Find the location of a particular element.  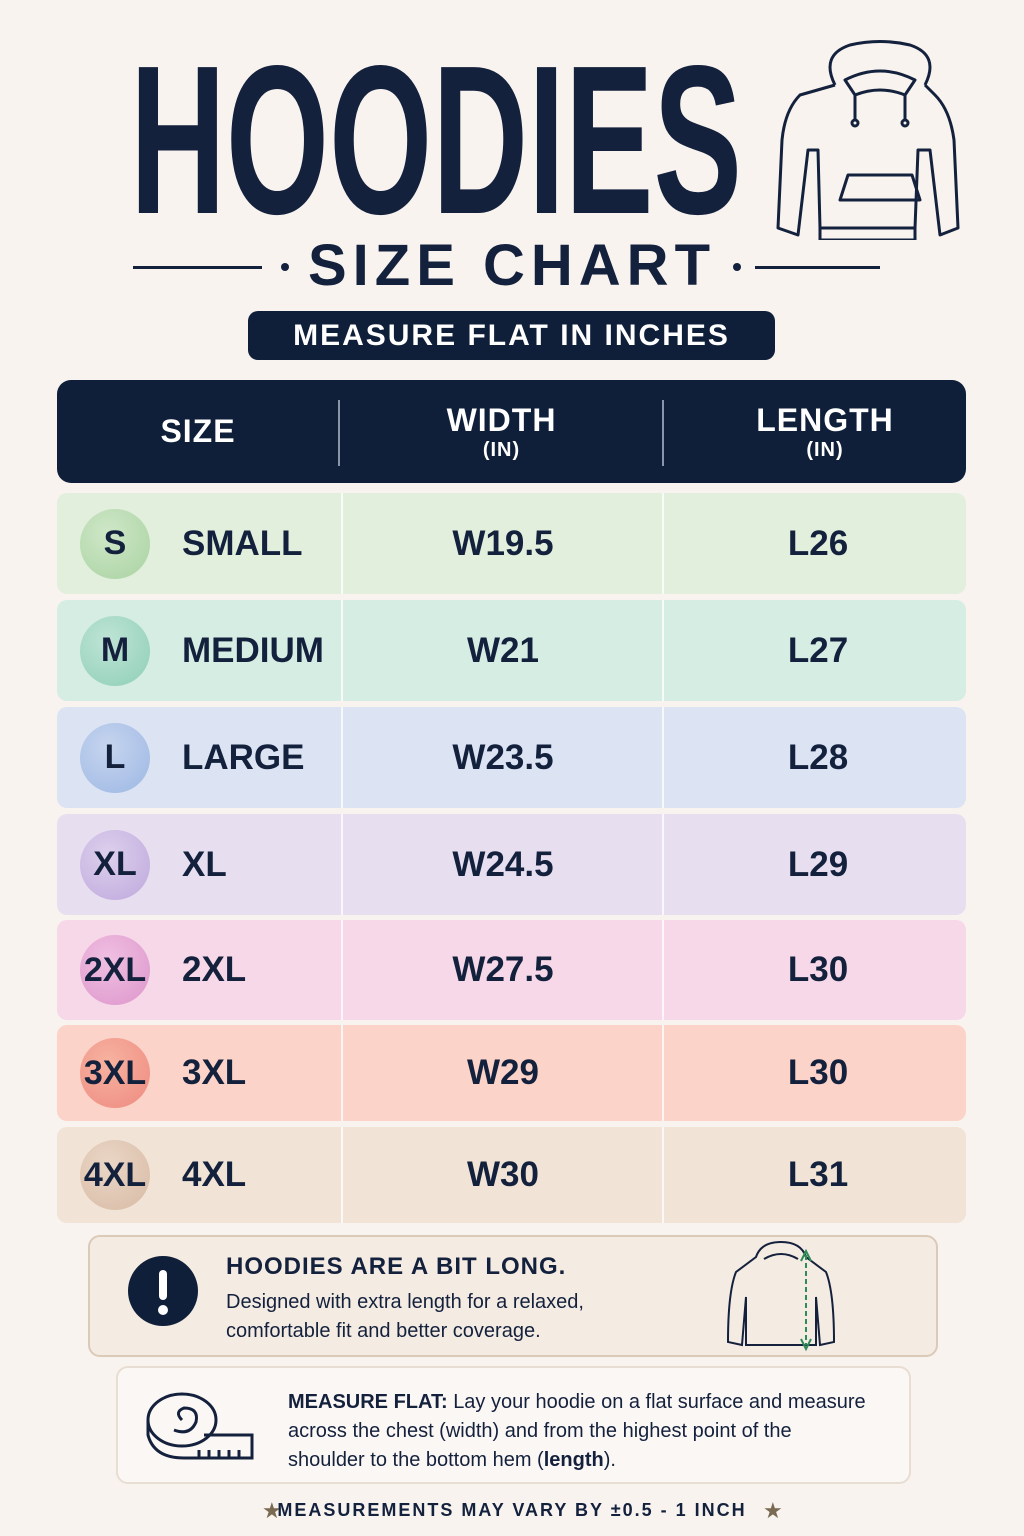

measure-label: MEASURE FLAT: is located at coordinates (368, 1402).